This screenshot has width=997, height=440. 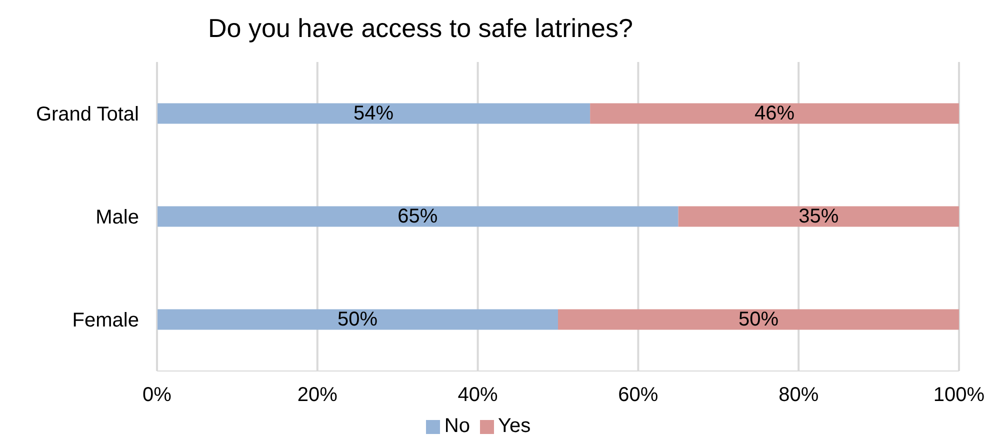 What do you see at coordinates (514, 426) in the screenshot?
I see `legend-label: Yes` at bounding box center [514, 426].